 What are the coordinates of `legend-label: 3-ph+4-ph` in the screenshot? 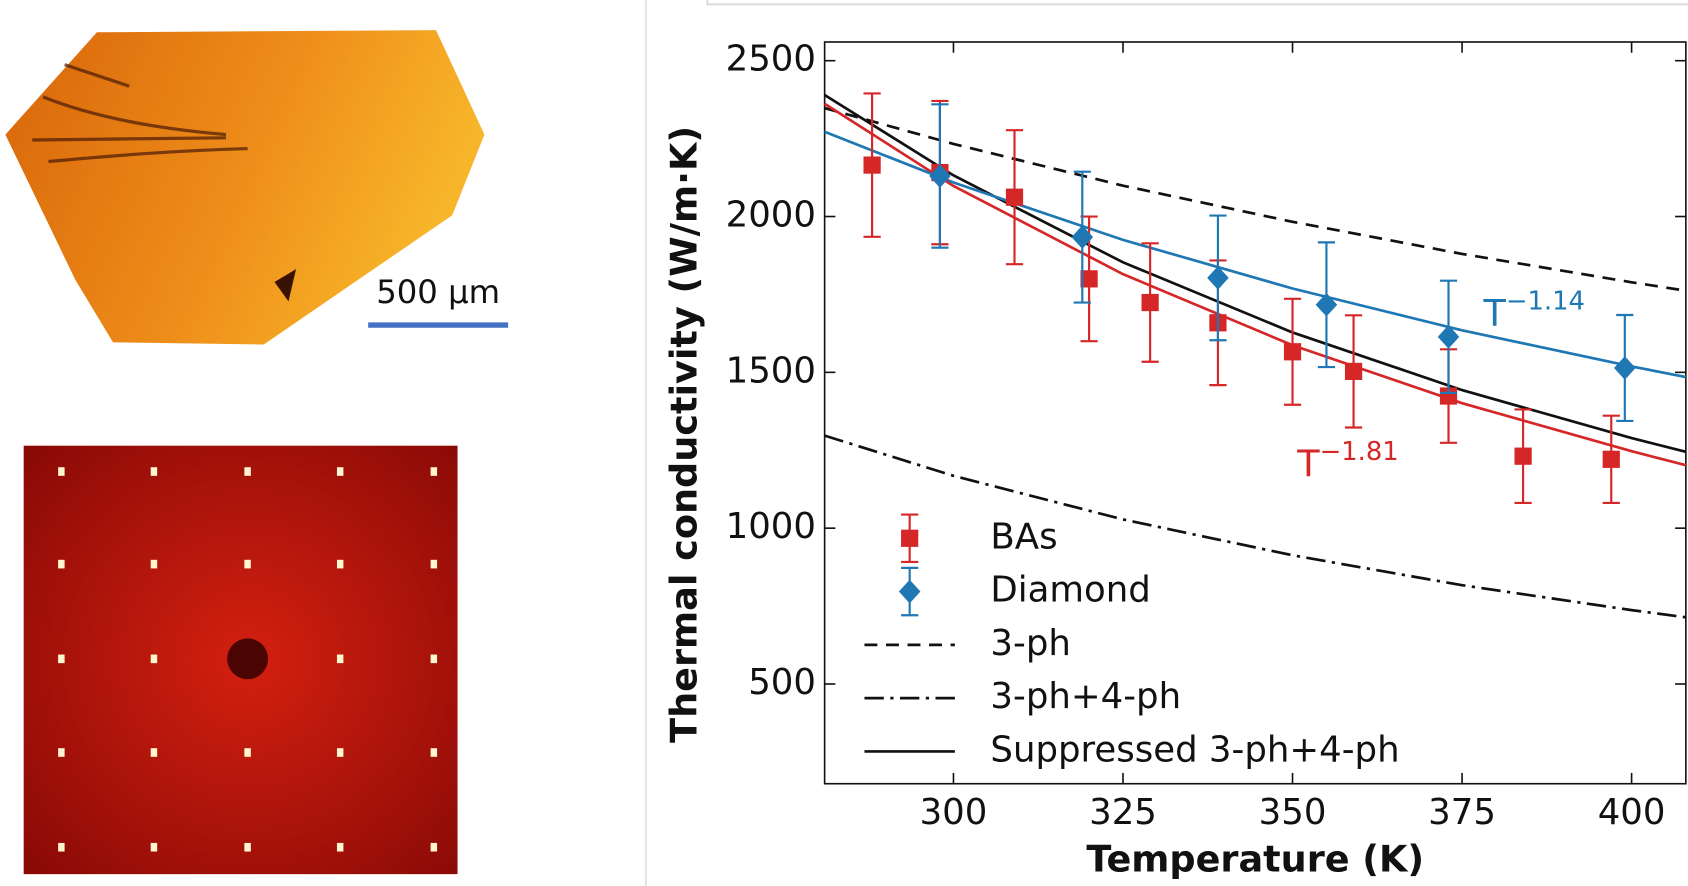 It's located at (1085, 696).